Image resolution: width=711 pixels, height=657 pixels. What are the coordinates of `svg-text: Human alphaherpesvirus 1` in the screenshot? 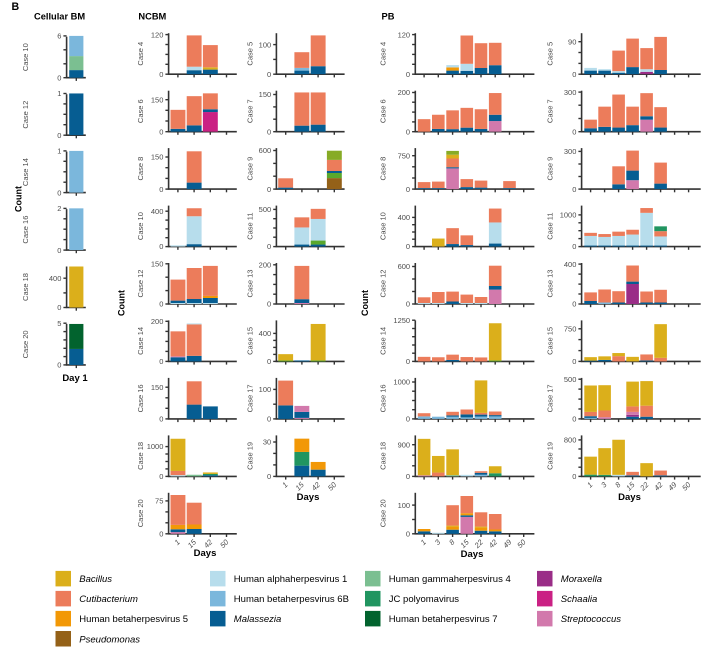 It's located at (291, 579).